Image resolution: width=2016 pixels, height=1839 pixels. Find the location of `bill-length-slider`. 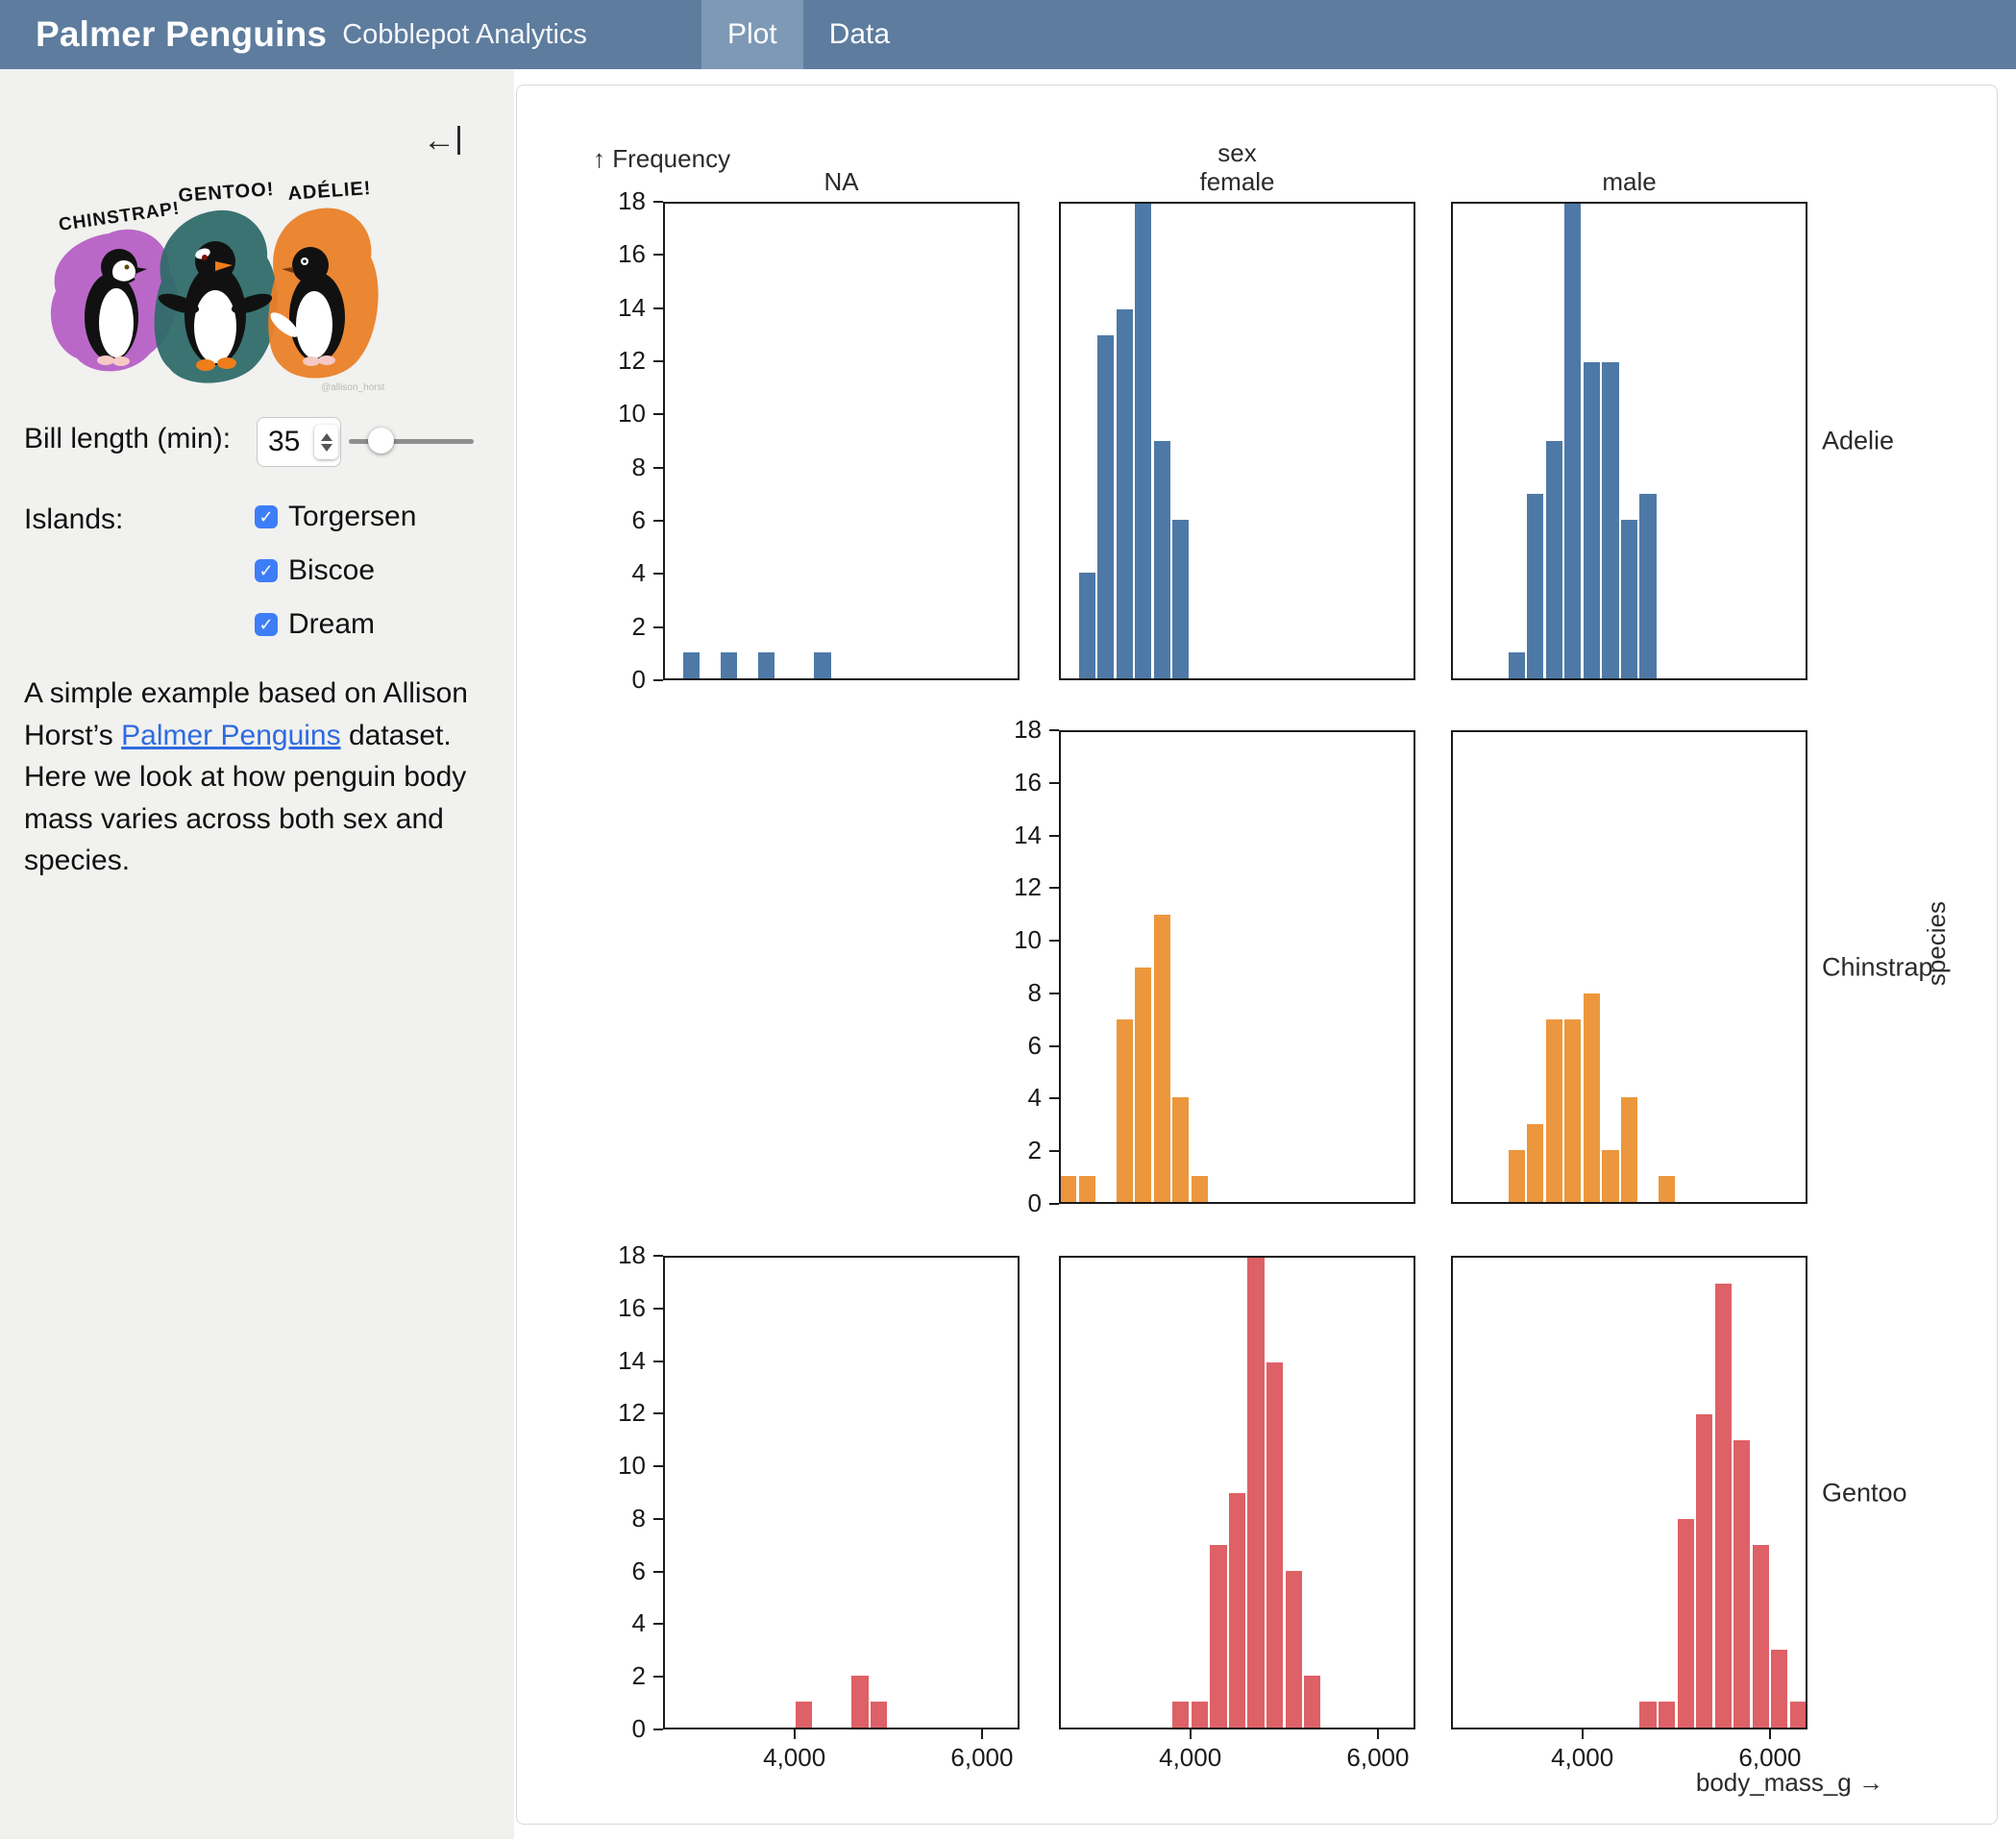

bill-length-slider is located at coordinates (411, 441).